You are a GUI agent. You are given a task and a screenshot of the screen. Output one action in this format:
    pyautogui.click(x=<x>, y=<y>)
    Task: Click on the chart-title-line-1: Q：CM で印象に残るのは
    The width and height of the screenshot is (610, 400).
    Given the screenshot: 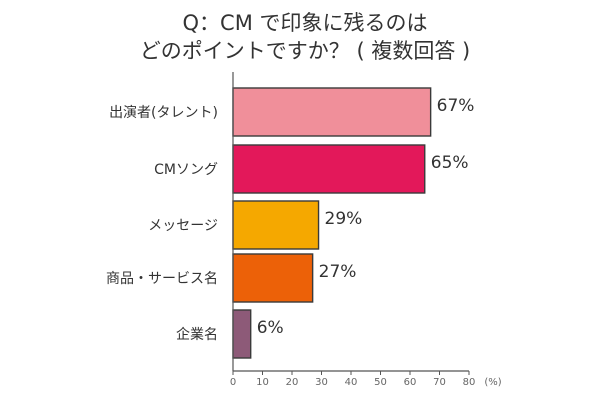 What is the action you would take?
    pyautogui.click(x=305, y=23)
    